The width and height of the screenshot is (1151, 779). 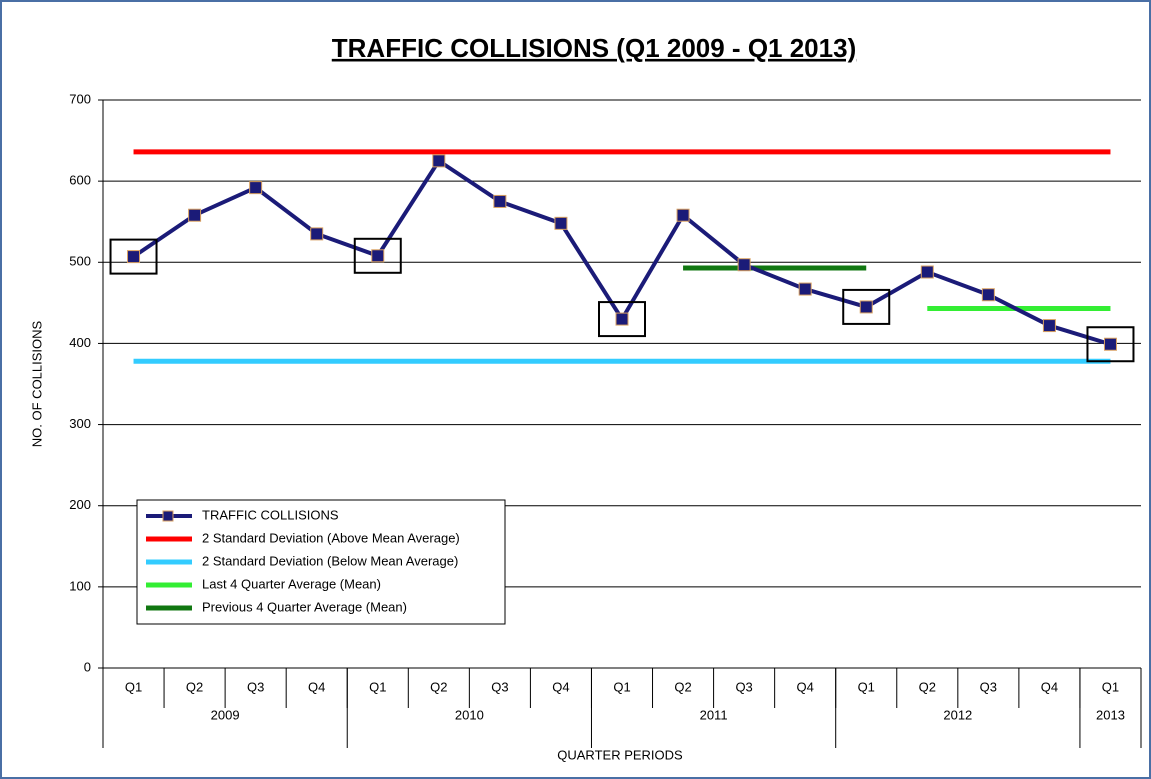 I want to click on year-label: 2009, so click(x=225, y=714).